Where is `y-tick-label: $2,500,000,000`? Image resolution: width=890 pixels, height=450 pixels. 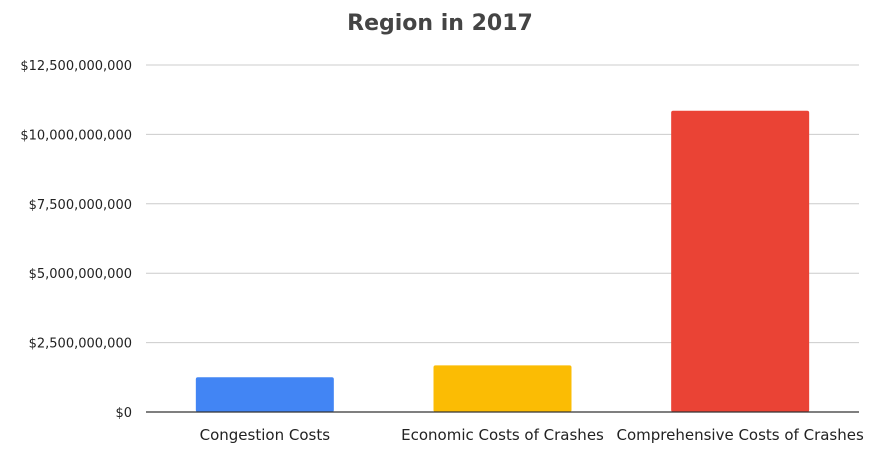 y-tick-label: $2,500,000,000 is located at coordinates (80, 344).